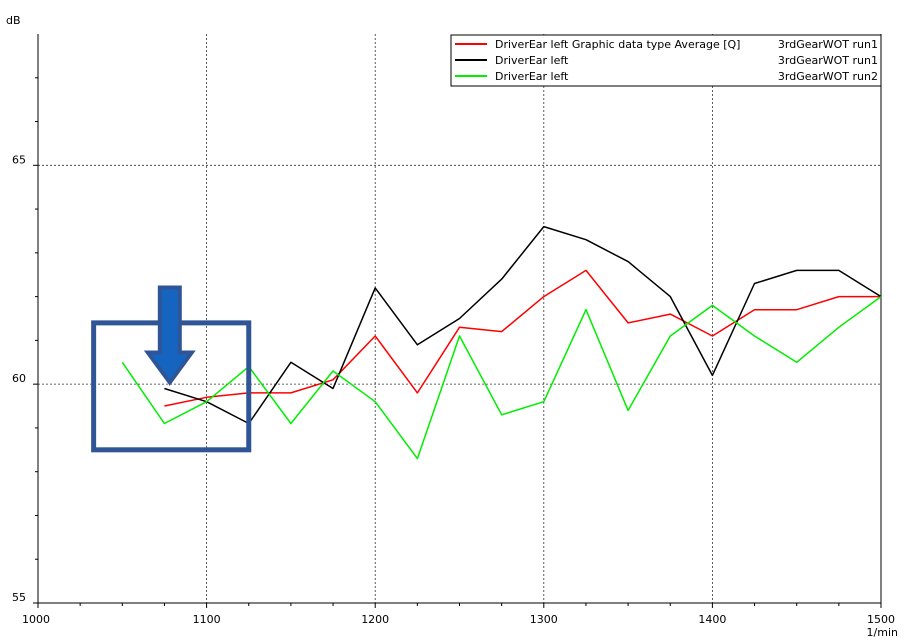 This screenshot has width=904, height=641. I want to click on legend-entry-run-1: 3rdGearWOT run1, so click(828, 44).